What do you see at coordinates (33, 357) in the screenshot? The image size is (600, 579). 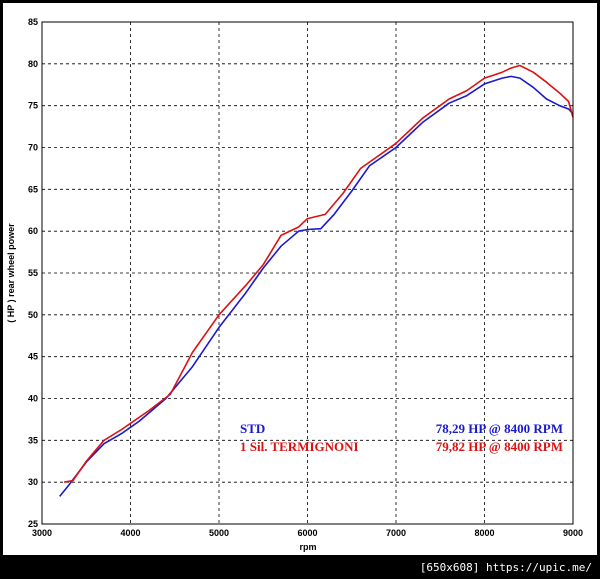 I see `y-tick-label: 45` at bounding box center [33, 357].